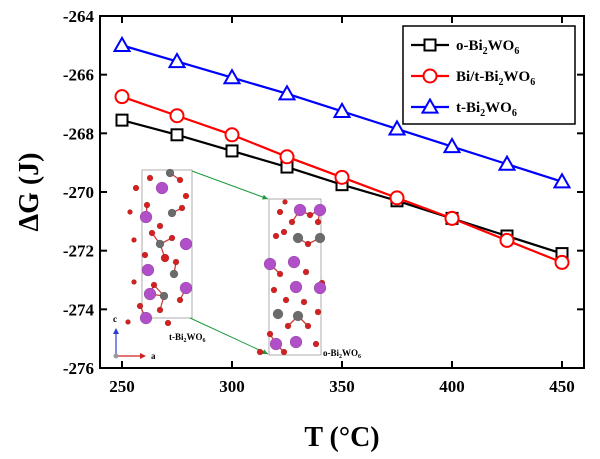  What do you see at coordinates (115, 319) in the screenshot?
I see `c-axis-label: c` at bounding box center [115, 319].